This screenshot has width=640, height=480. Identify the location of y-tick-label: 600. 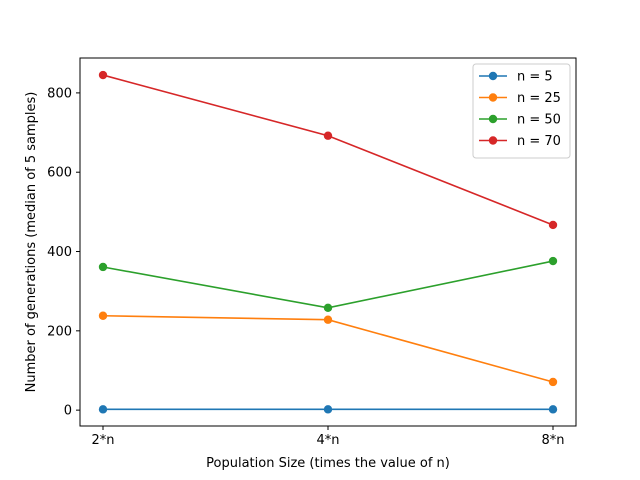
(59, 173).